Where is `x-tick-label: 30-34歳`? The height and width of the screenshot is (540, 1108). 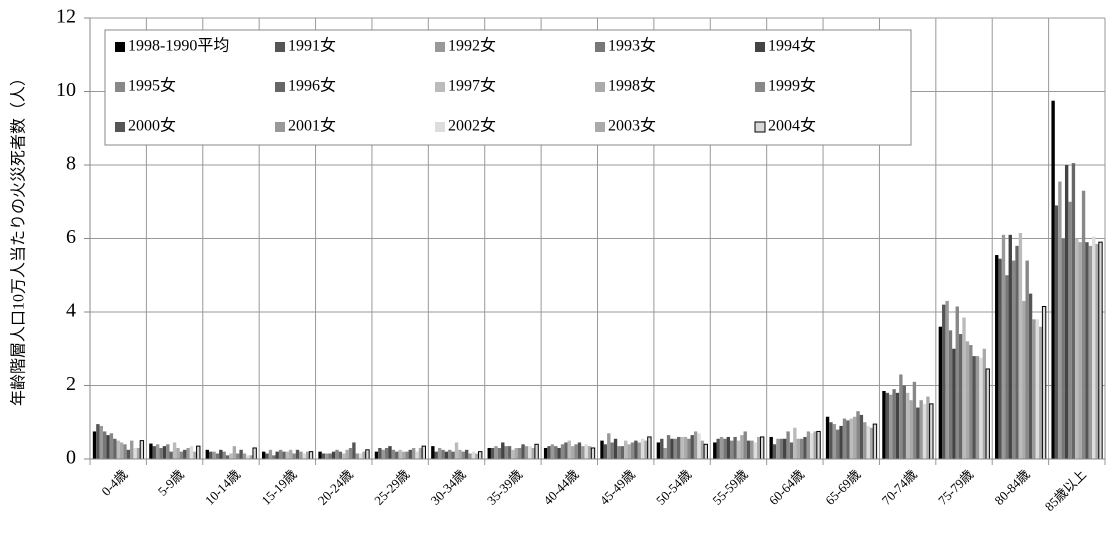
x-tick-label: 30-34歳 is located at coordinates (448, 487).